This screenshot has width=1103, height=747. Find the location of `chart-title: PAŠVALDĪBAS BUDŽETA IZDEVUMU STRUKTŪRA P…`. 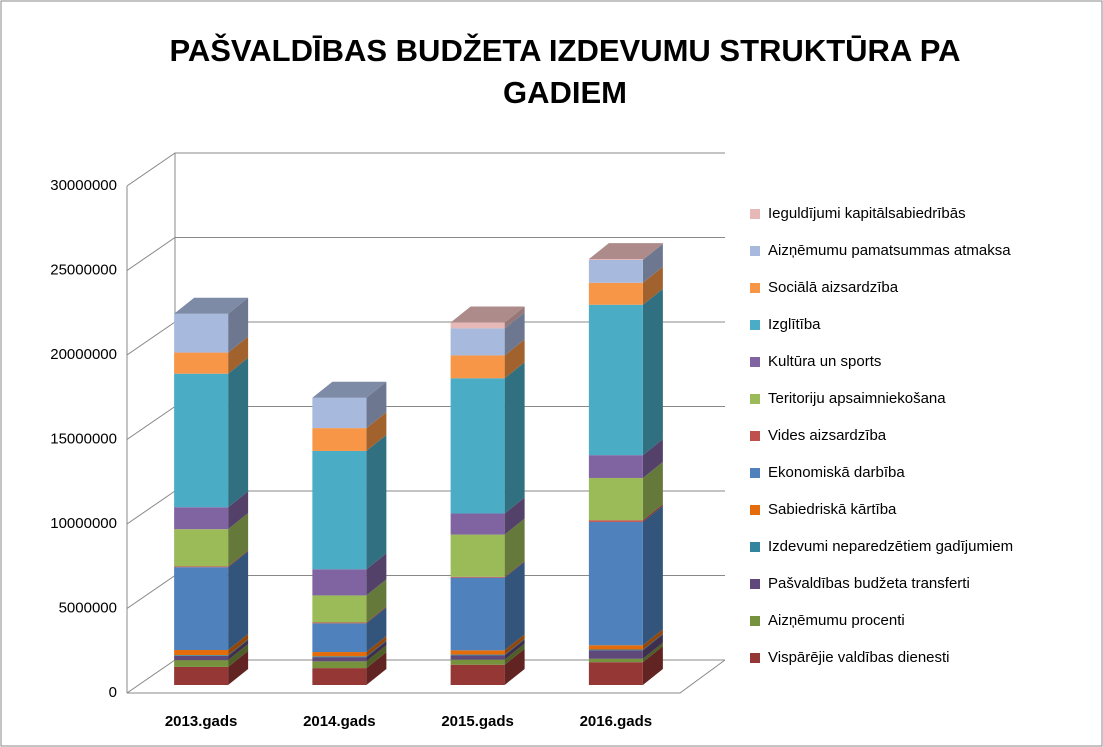

chart-title: PAŠVALDĪBAS BUDŽETA IZDEVUMU STRUKTŪRA P… is located at coordinates (565, 71).